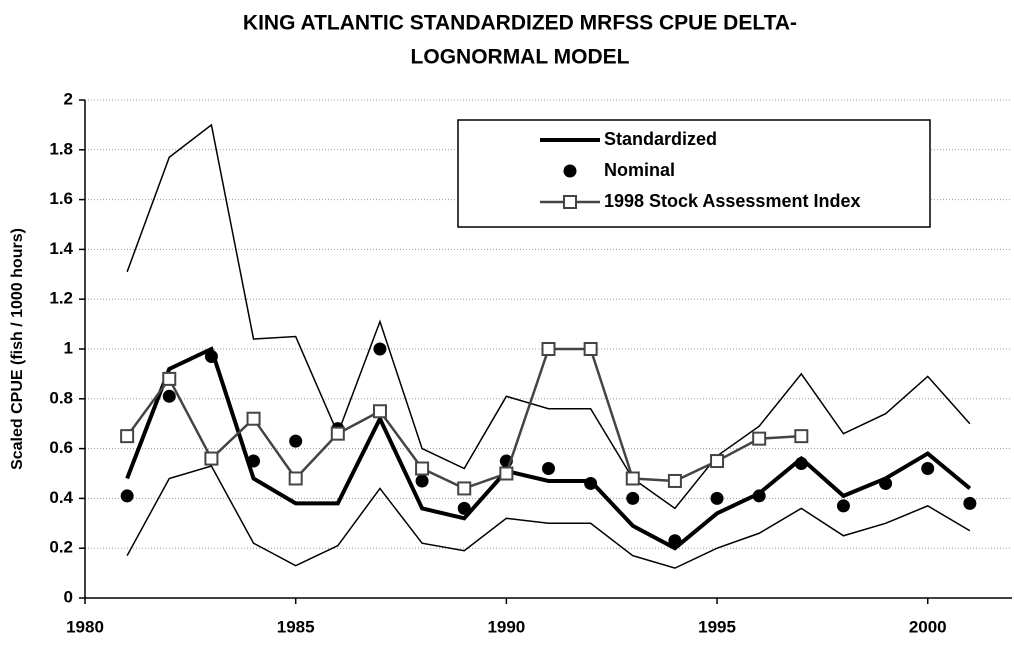 The image size is (1014, 650). What do you see at coordinates (68, 98) in the screenshot?
I see `y-tick-label: 2` at bounding box center [68, 98].